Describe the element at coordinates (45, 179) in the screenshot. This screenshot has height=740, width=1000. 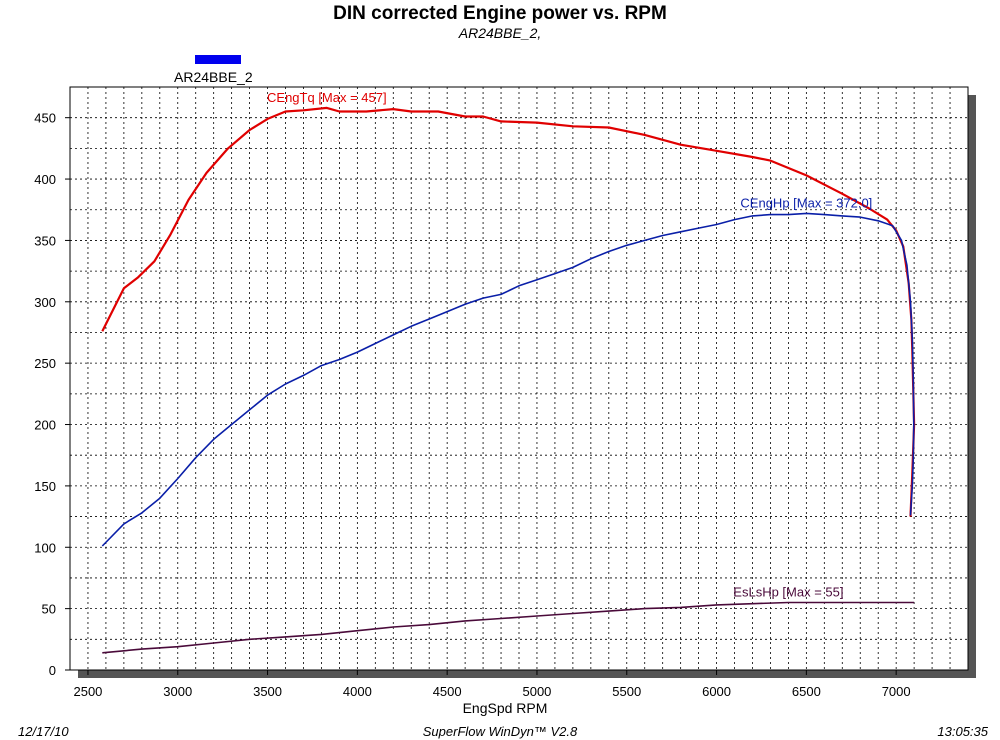
I see `y-tick-label: 400` at that location.